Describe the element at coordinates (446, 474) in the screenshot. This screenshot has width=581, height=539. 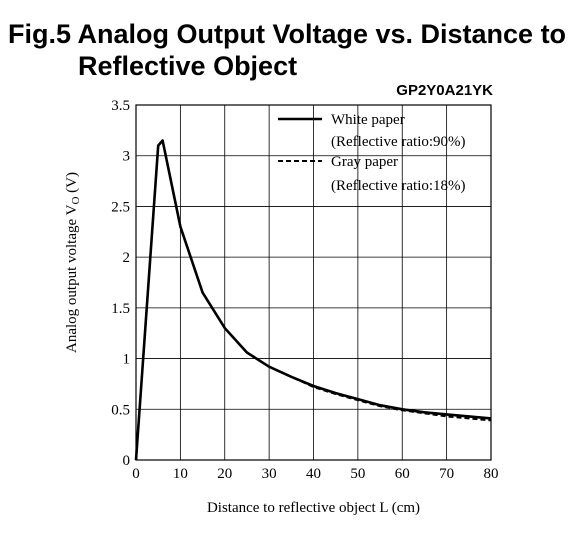
I see `x-tick-label: 70` at that location.